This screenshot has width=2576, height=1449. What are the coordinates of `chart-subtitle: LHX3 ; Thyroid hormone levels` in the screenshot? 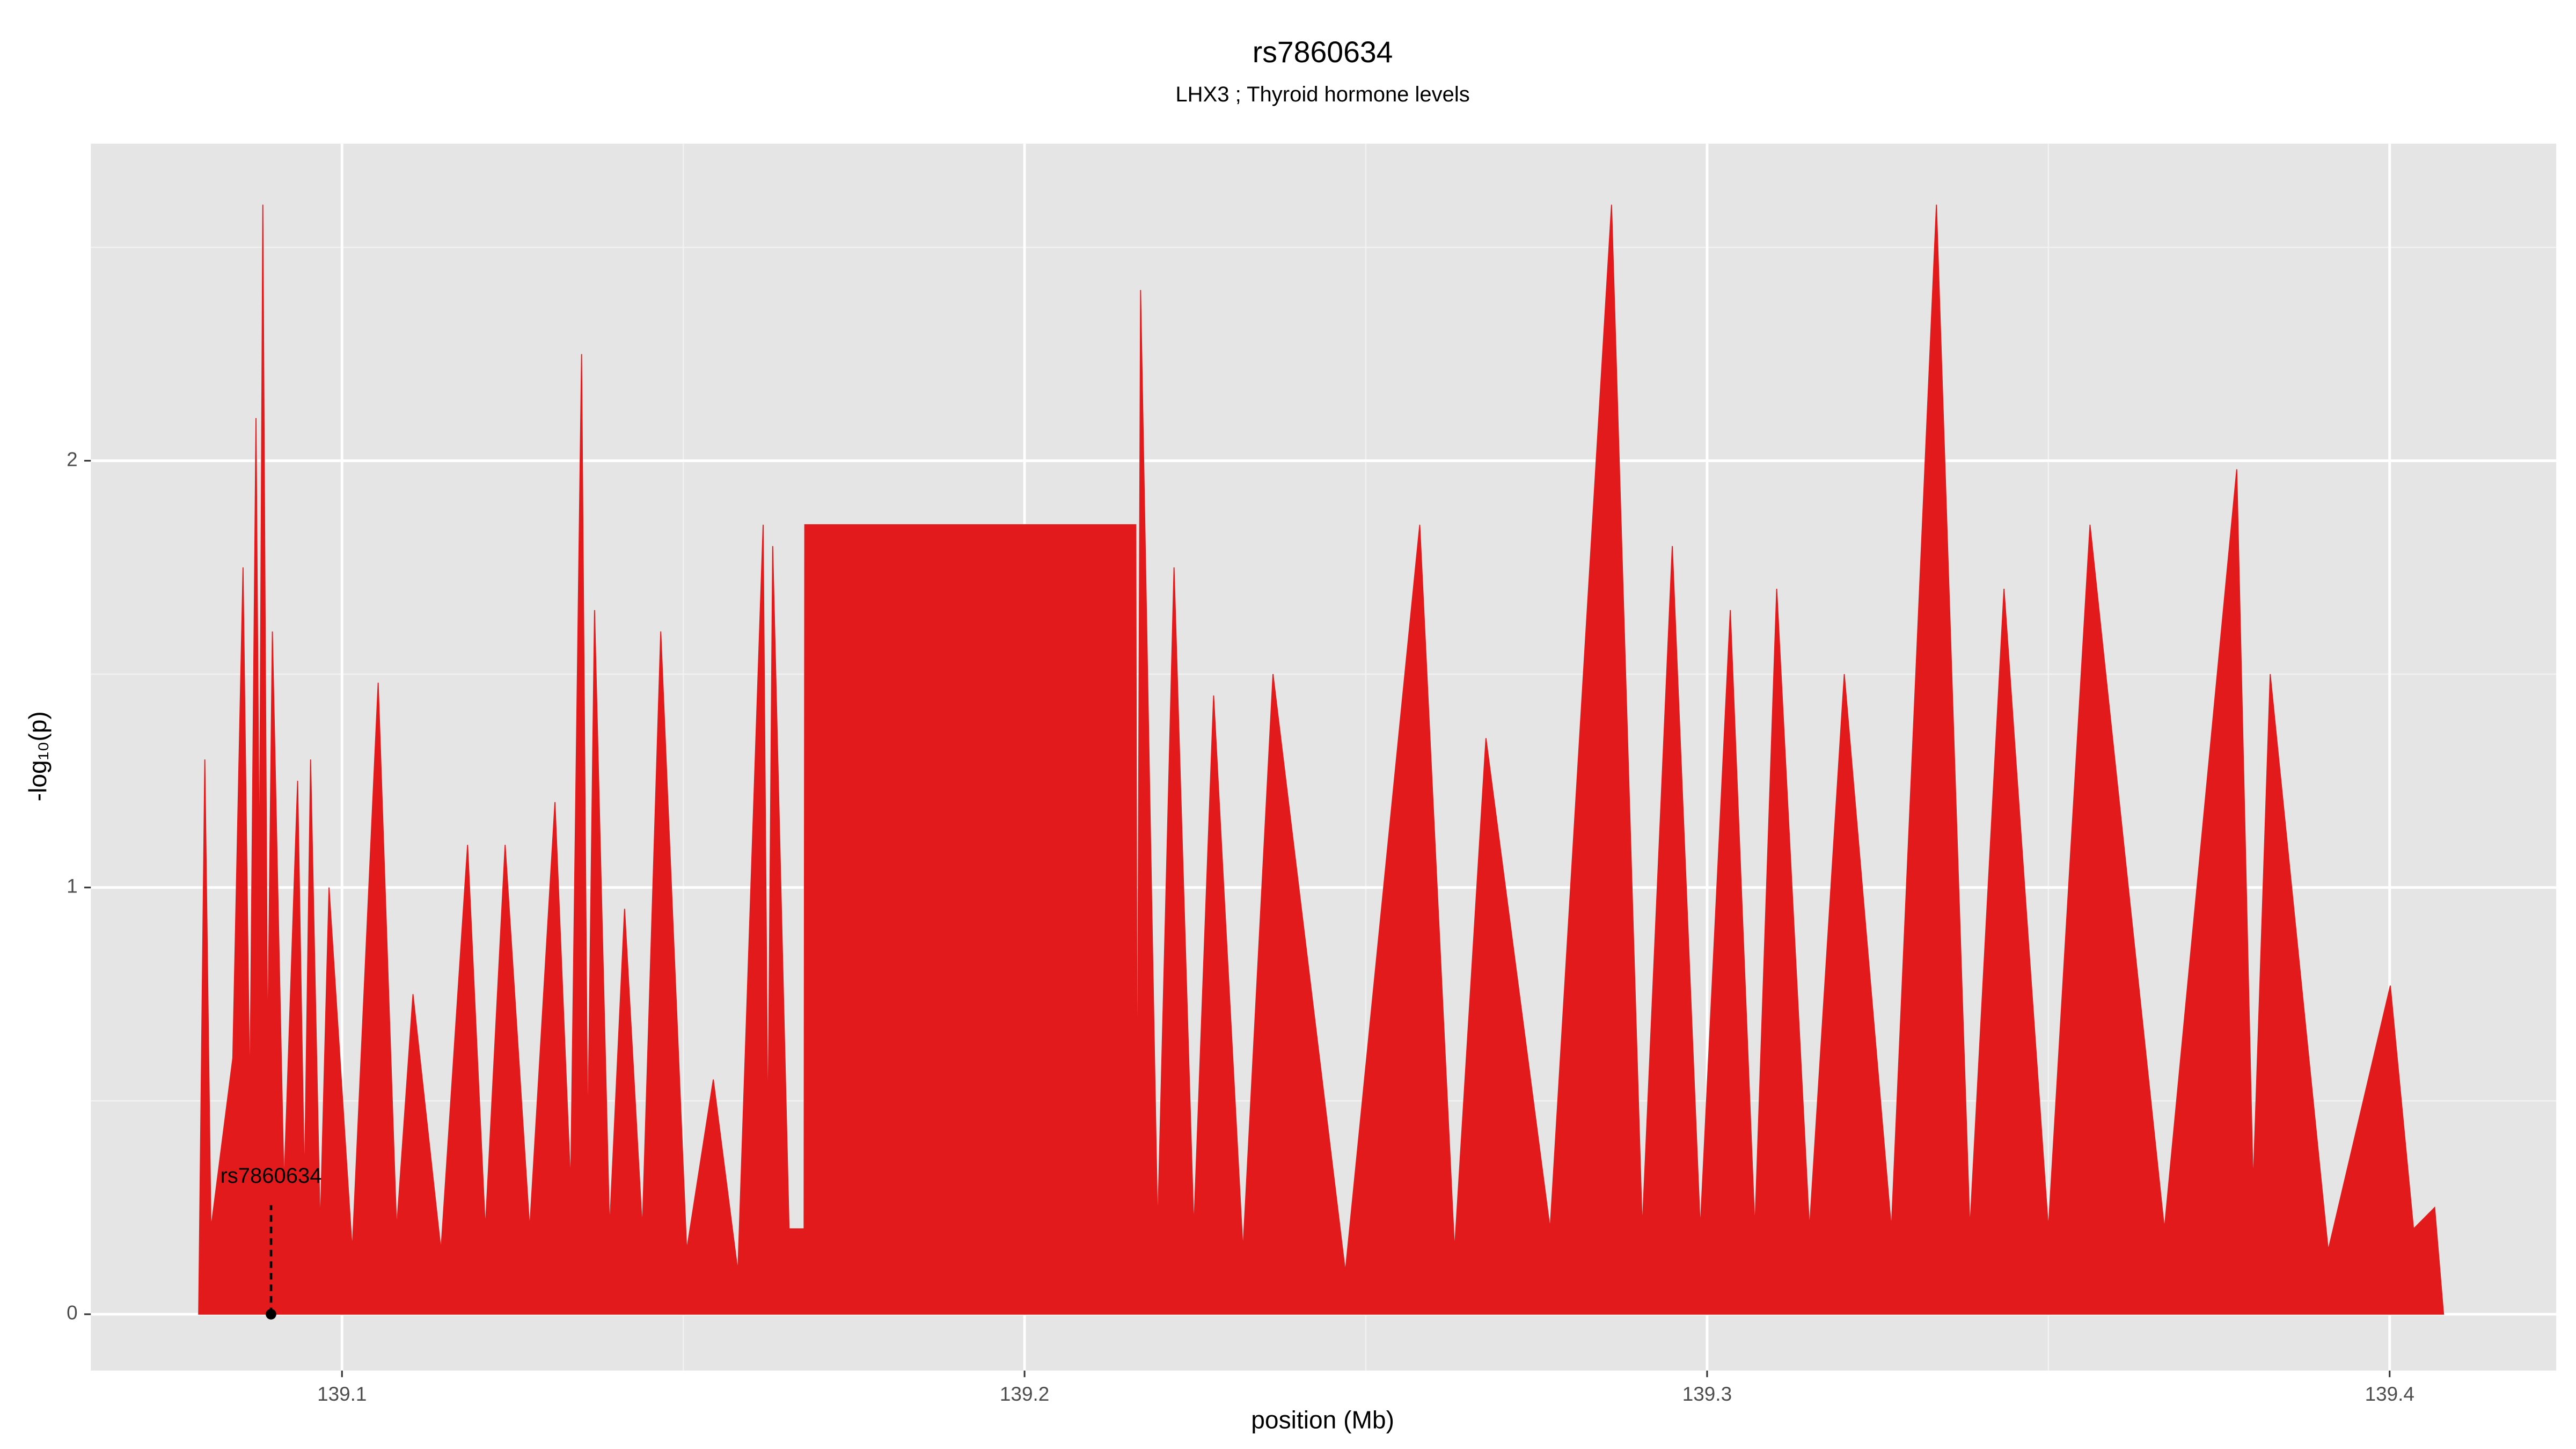 It's located at (1322, 94).